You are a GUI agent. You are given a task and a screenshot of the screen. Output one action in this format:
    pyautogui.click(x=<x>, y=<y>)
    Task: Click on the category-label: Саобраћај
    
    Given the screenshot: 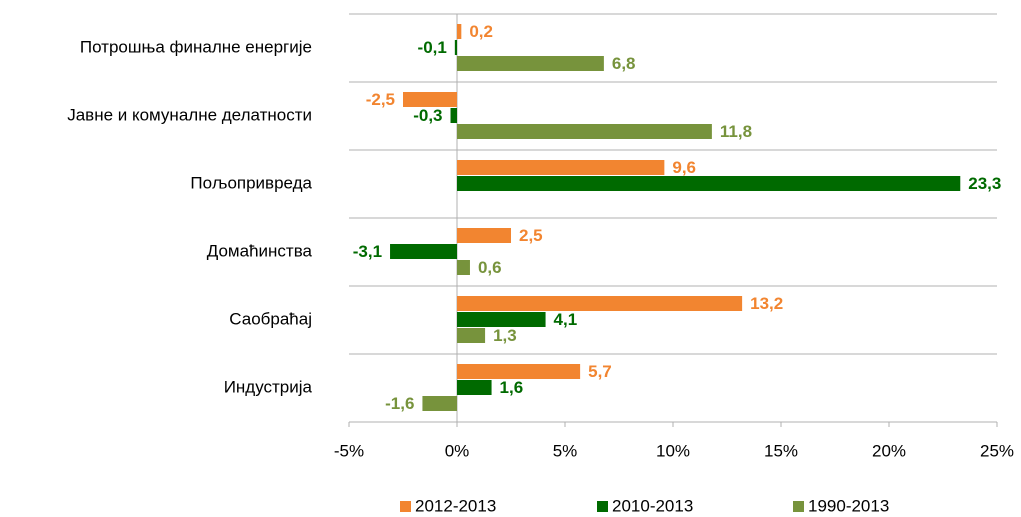 What is the action you would take?
    pyautogui.click(x=270, y=318)
    